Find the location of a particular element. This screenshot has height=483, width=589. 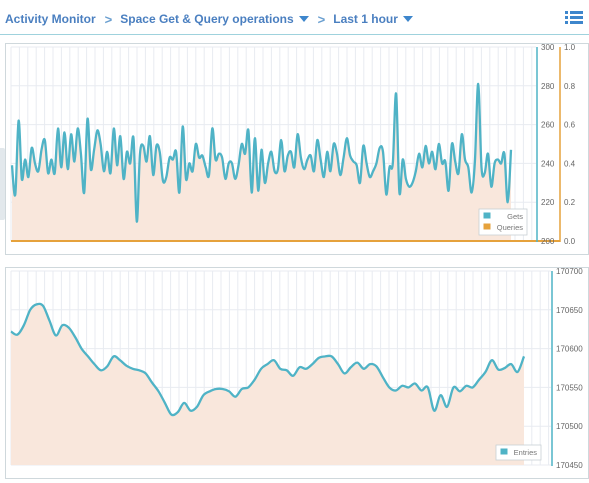

right-axis-tick-label: 170550 is located at coordinates (569, 387).